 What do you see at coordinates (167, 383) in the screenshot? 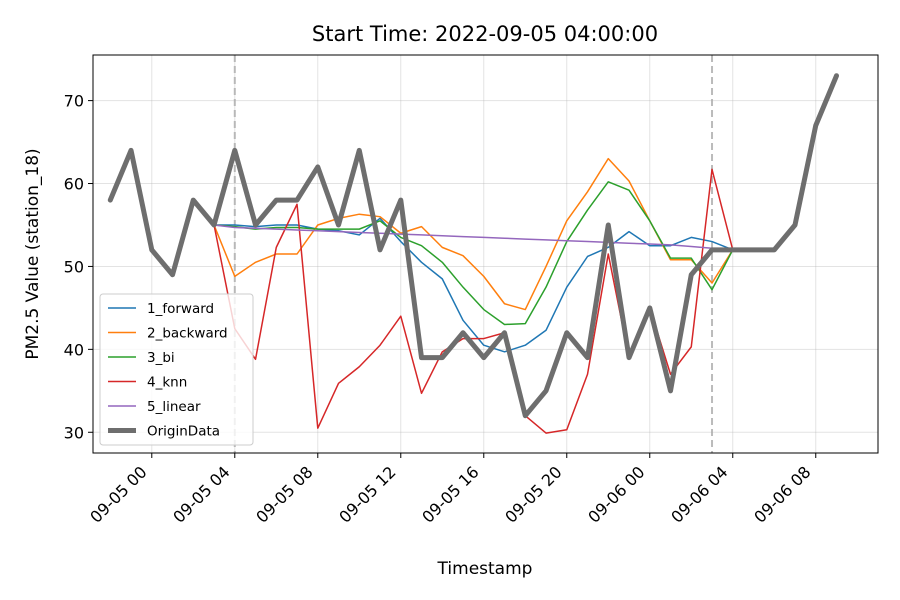
I see `legend-label: 4_knn` at bounding box center [167, 383].